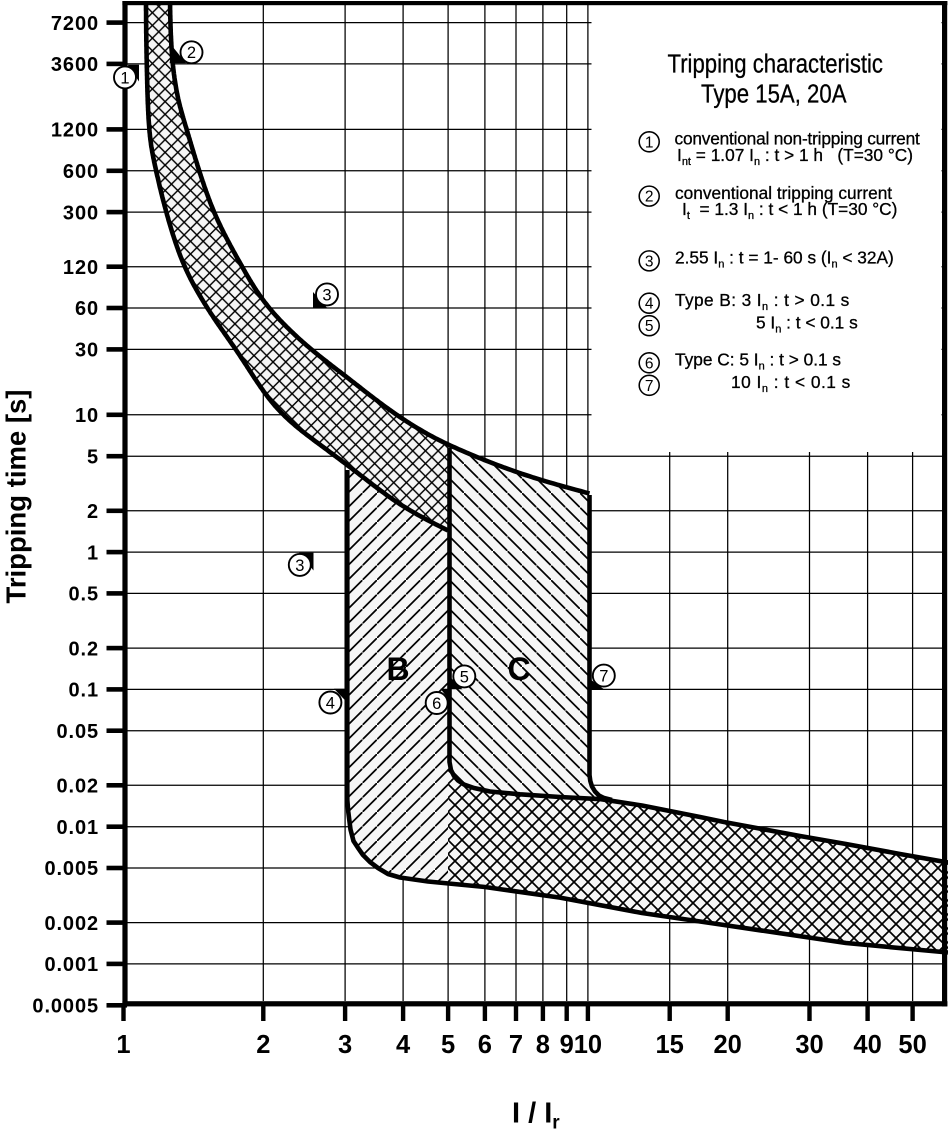 The height and width of the screenshot is (1134, 948). What do you see at coordinates (81, 268) in the screenshot?
I see `svg-text: 120` at bounding box center [81, 268].